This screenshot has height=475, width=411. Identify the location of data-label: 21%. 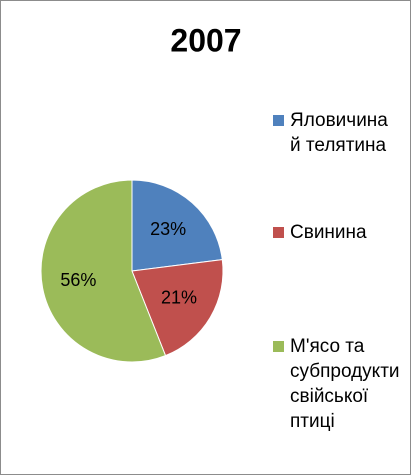
(179, 298).